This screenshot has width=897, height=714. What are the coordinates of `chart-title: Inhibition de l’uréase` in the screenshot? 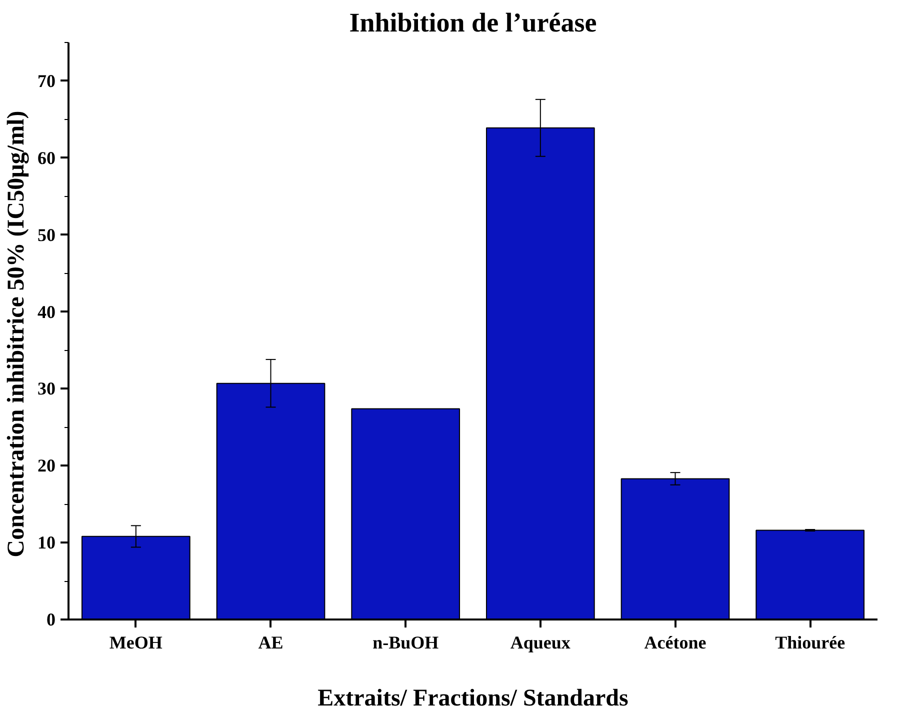 It's located at (473, 23).